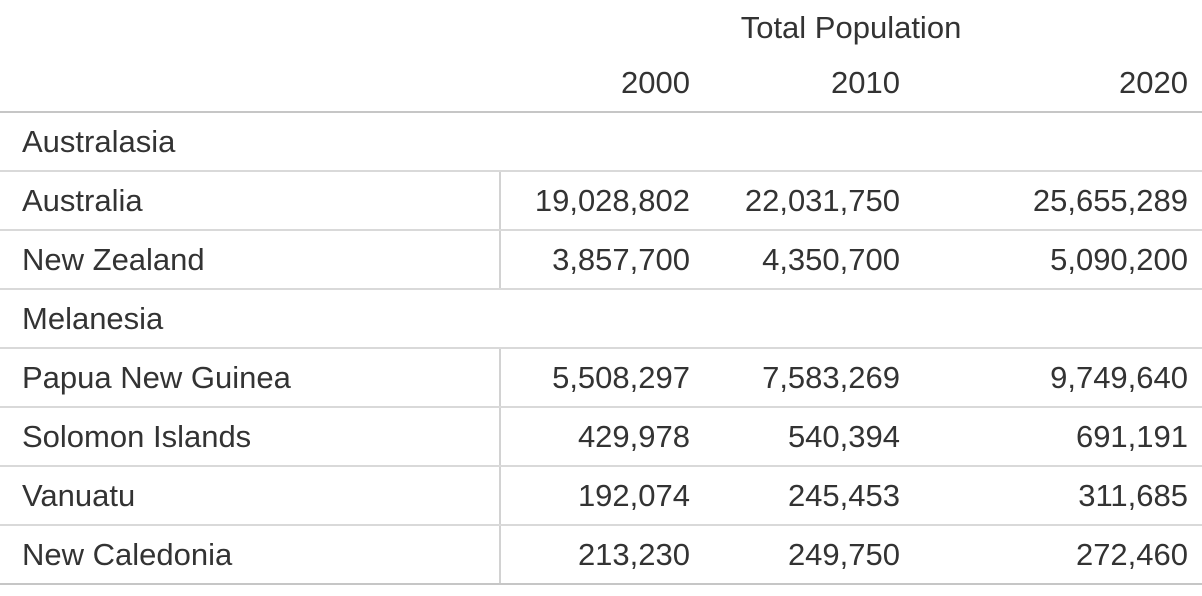  Describe the element at coordinates (250, 260) in the screenshot. I see `country-cell: New Zealand` at that location.